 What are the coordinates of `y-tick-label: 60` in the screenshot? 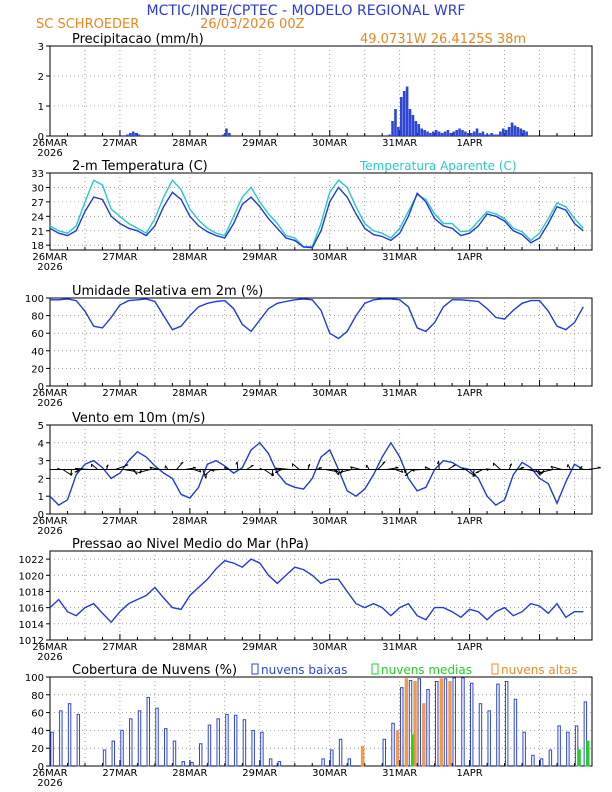 It's located at (37, 334).